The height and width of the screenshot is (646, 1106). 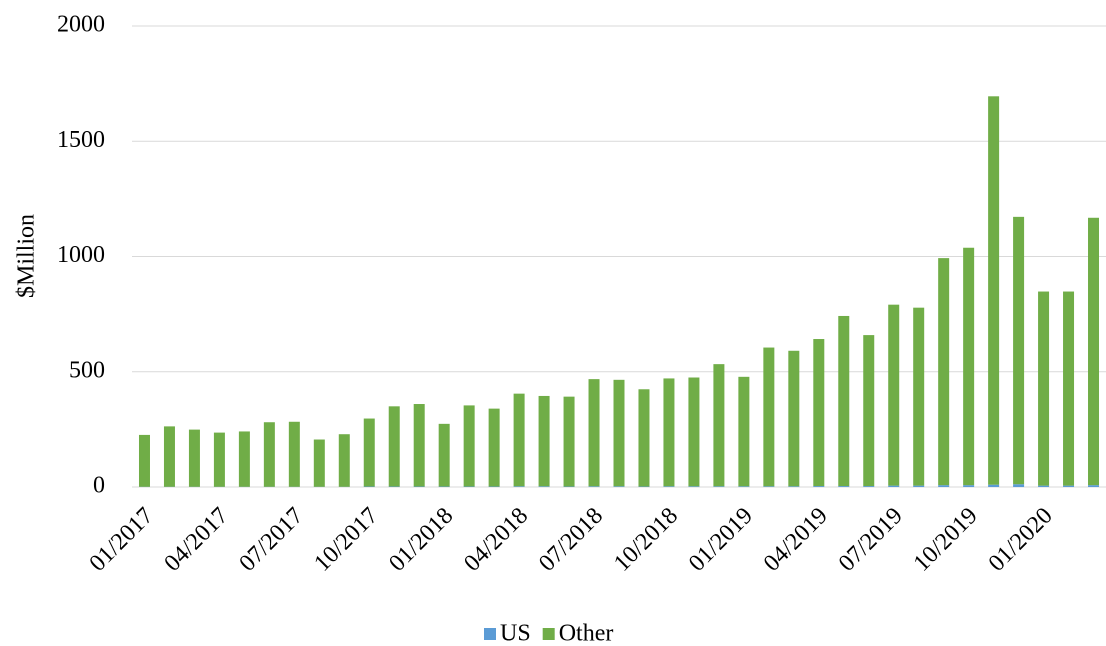 What do you see at coordinates (1021, 540) in the screenshot?
I see `x-tick-label: 01/2020` at bounding box center [1021, 540].